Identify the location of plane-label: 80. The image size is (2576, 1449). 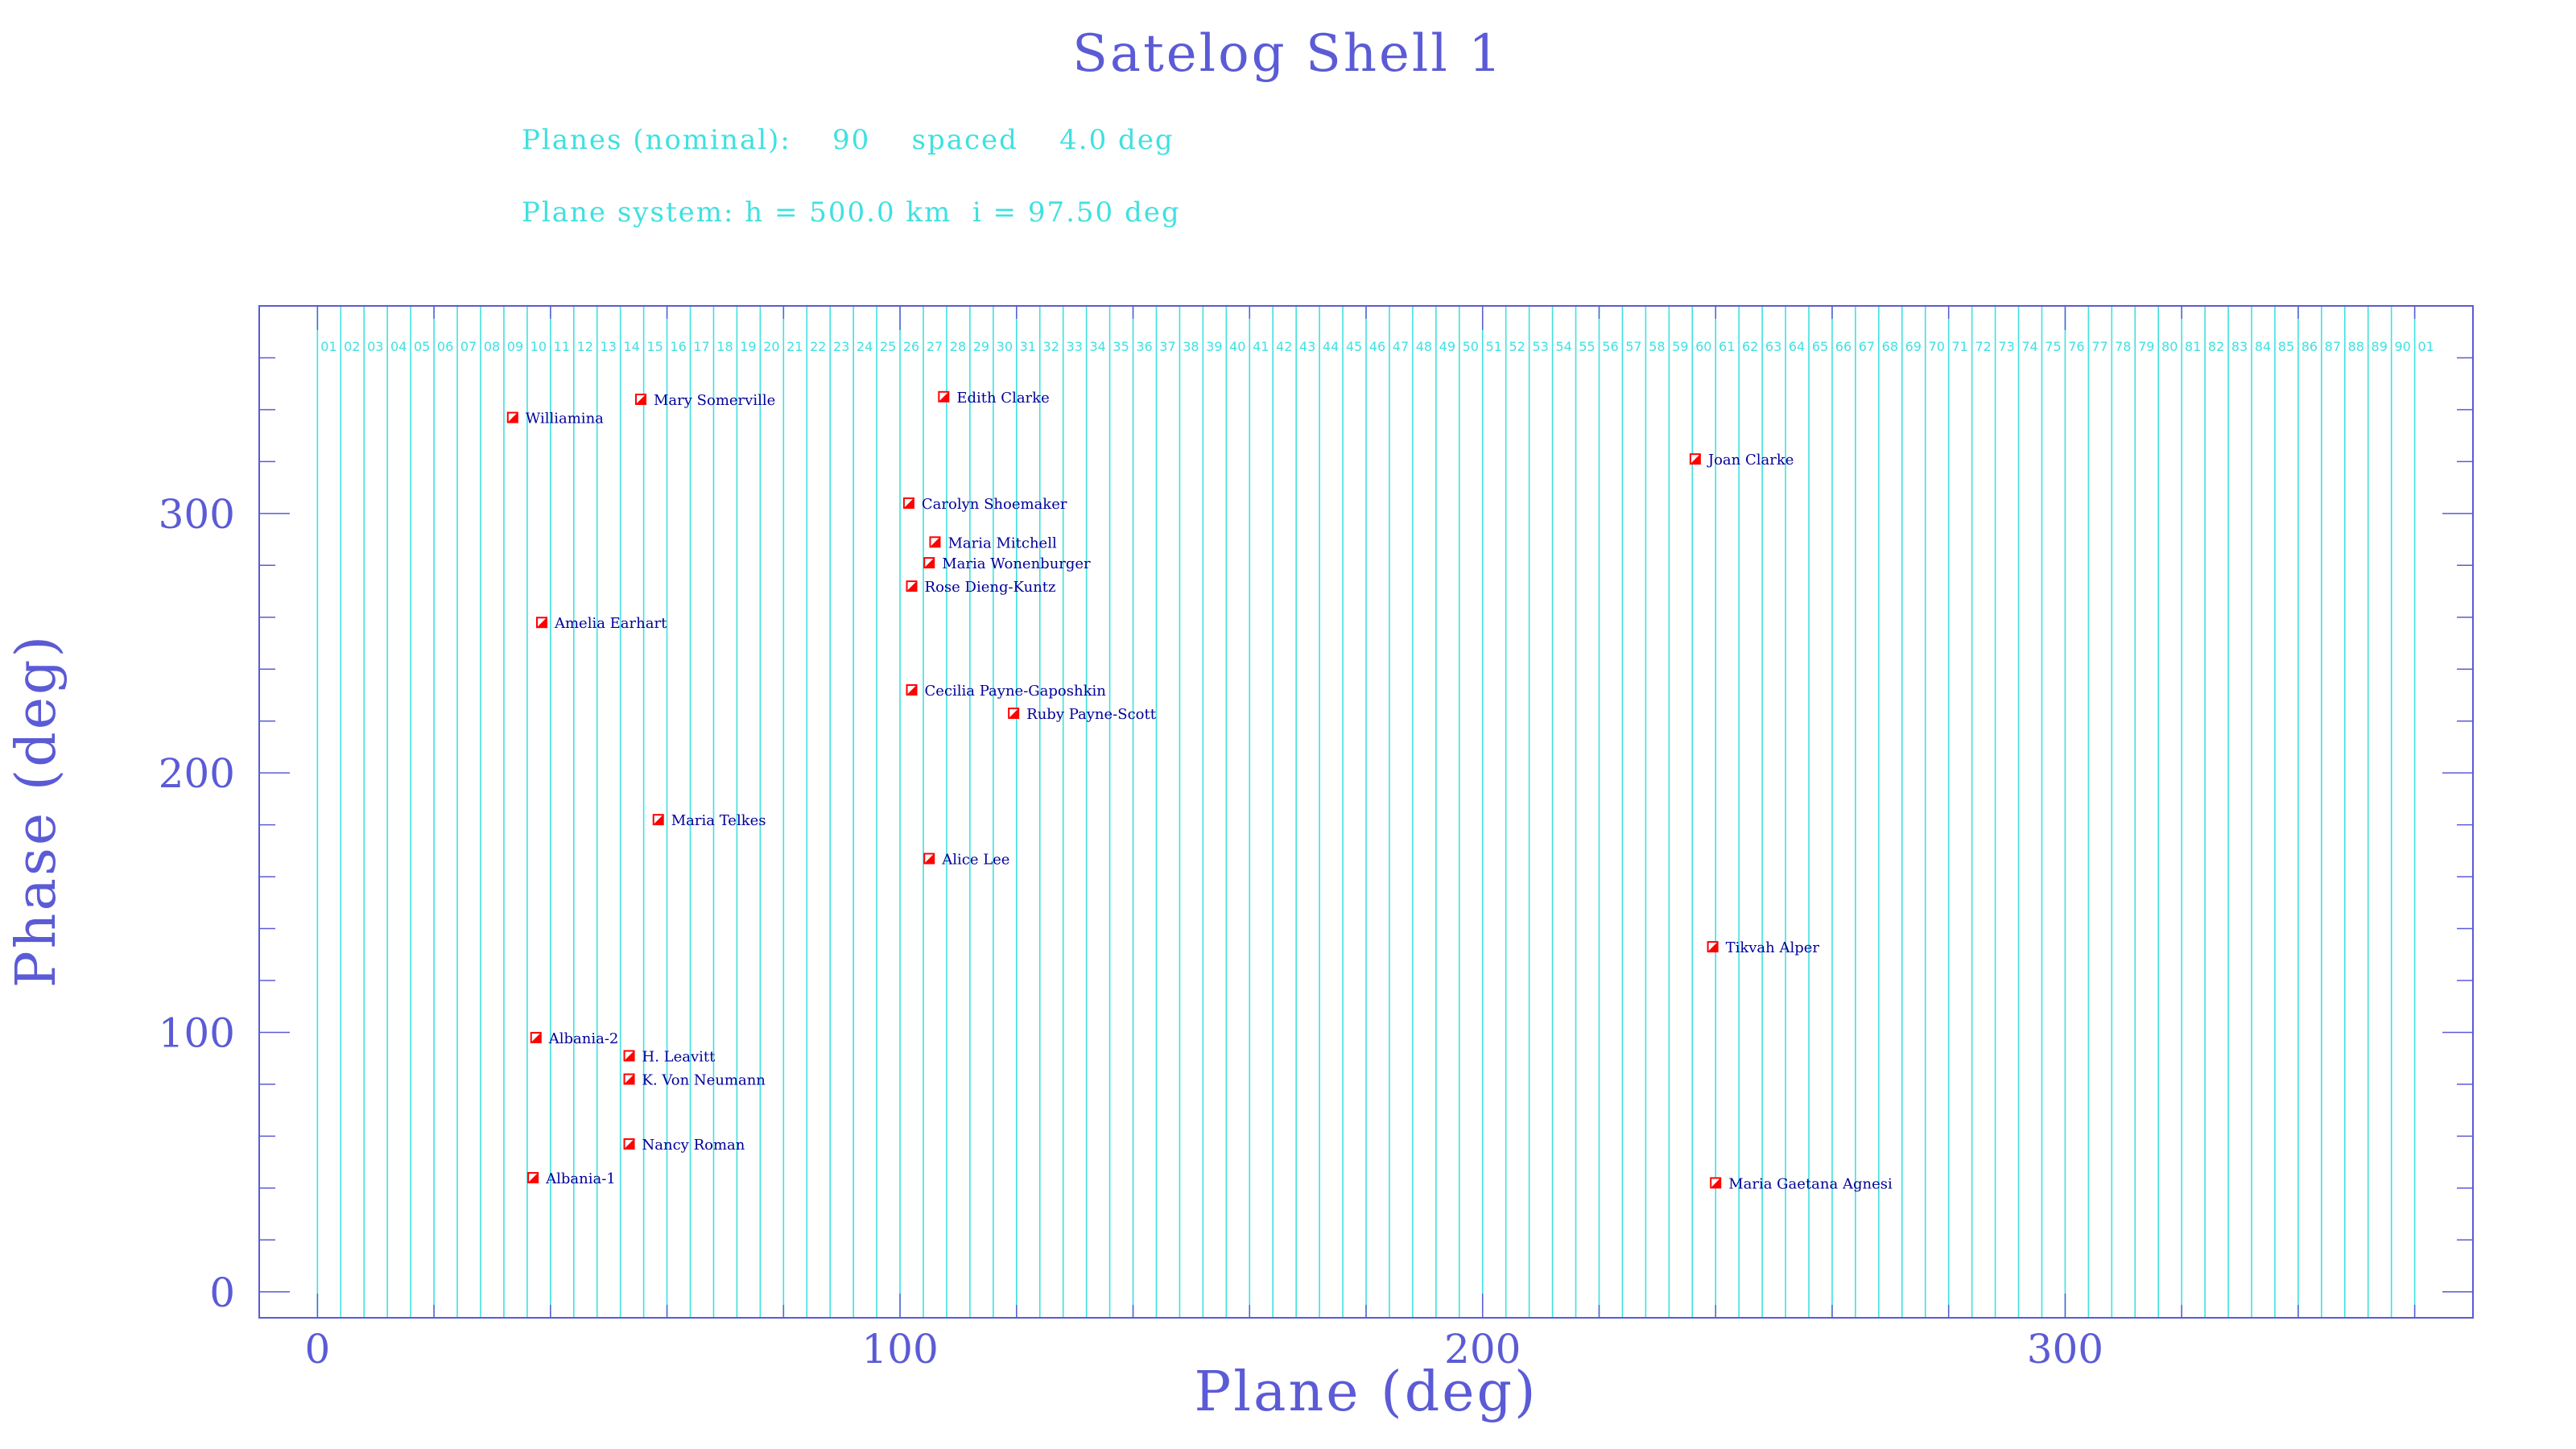
(2169, 346).